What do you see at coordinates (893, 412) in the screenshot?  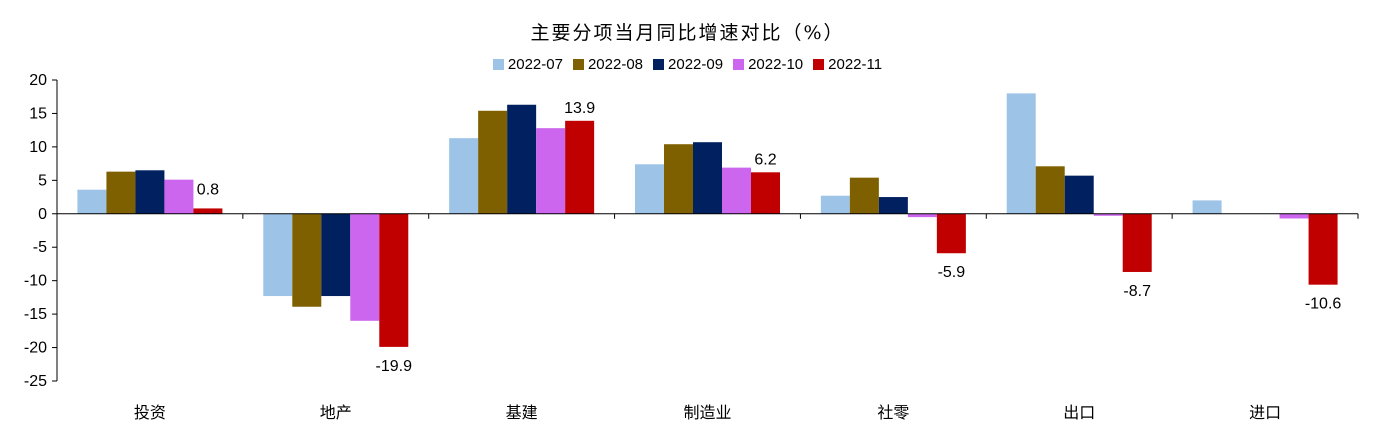 I see `category-label: 社零` at bounding box center [893, 412].